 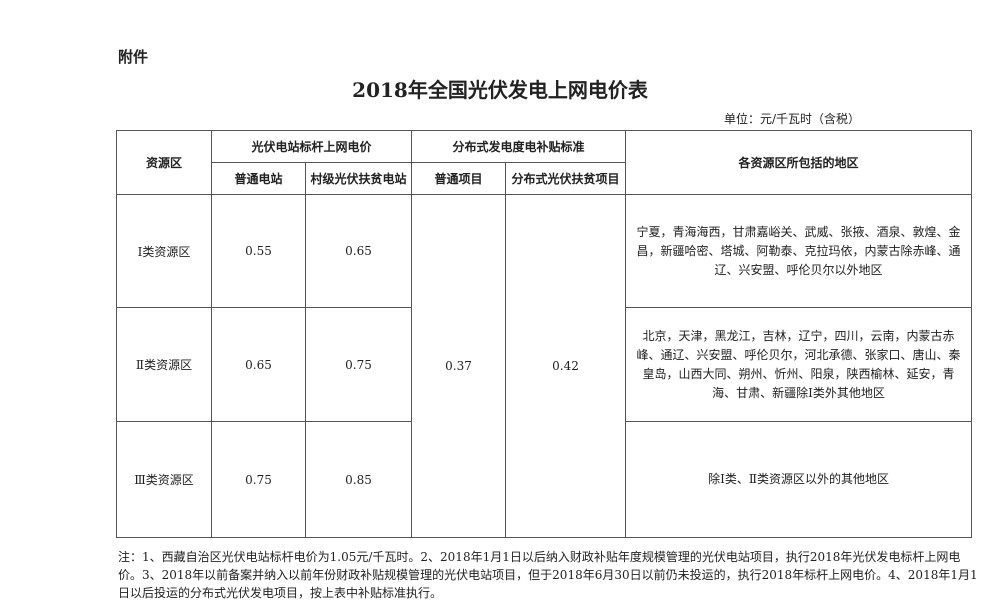 I want to click on subsidy-poverty-cell: 0.42, so click(x=566, y=366).